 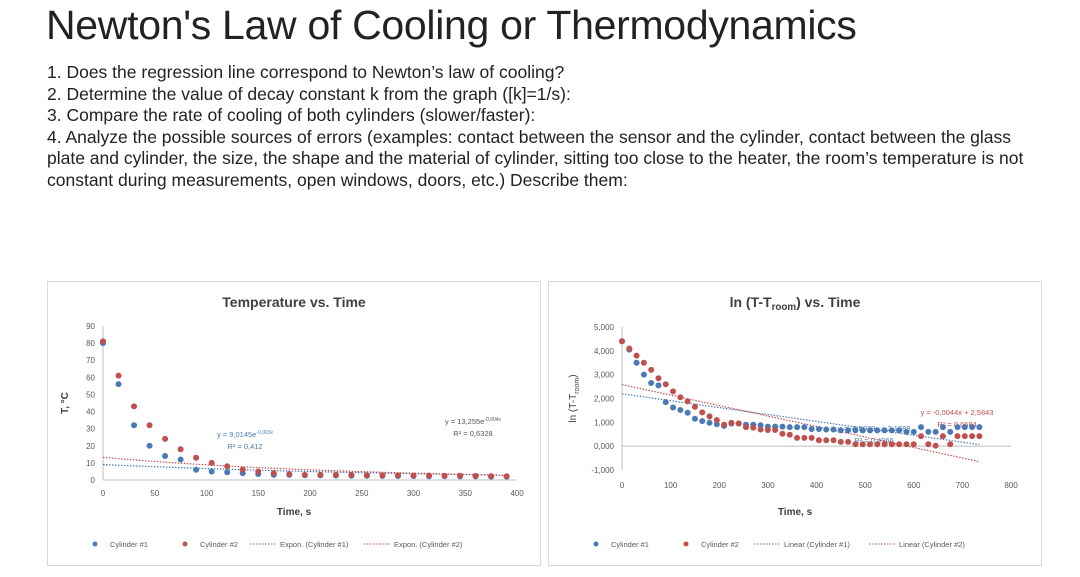 What do you see at coordinates (294, 302) in the screenshot?
I see `chart-title: Temperature vs. Time` at bounding box center [294, 302].